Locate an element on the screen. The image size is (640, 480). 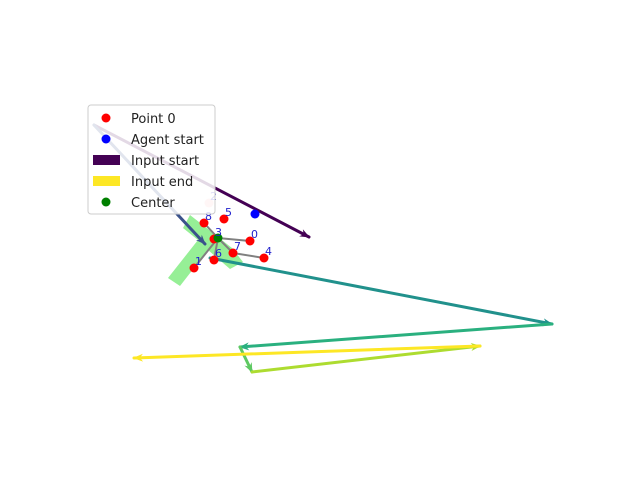
shaded-region-layer is located at coordinates (205, 250).